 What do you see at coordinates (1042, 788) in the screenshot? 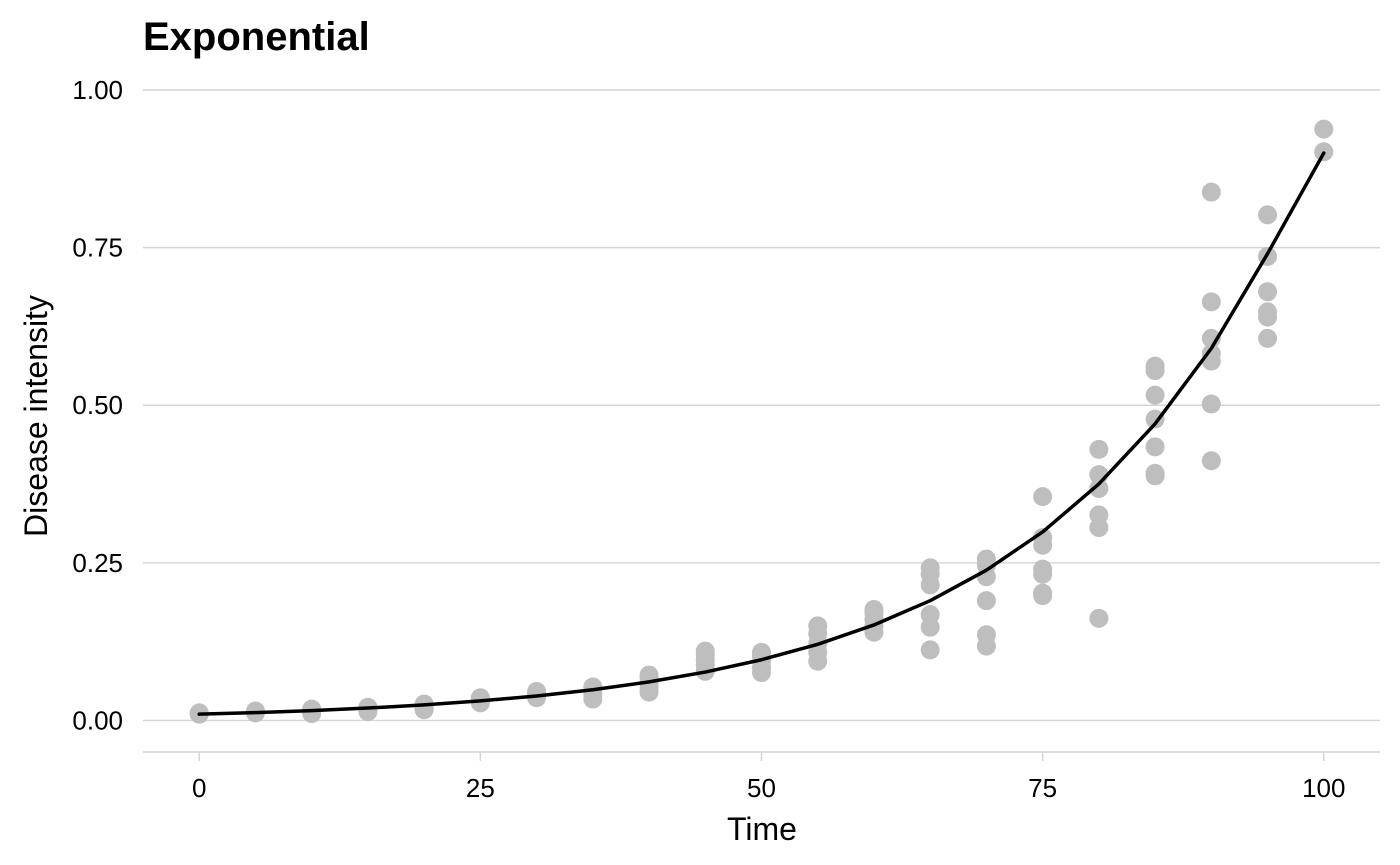
I see `x-tick-label: 75` at bounding box center [1042, 788].